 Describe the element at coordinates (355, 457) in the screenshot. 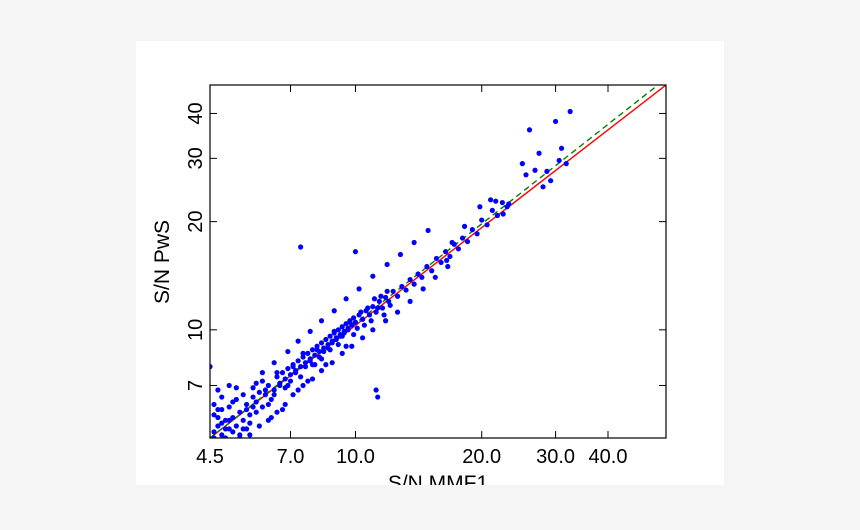

I see `x-tick-label: 10.0` at that location.